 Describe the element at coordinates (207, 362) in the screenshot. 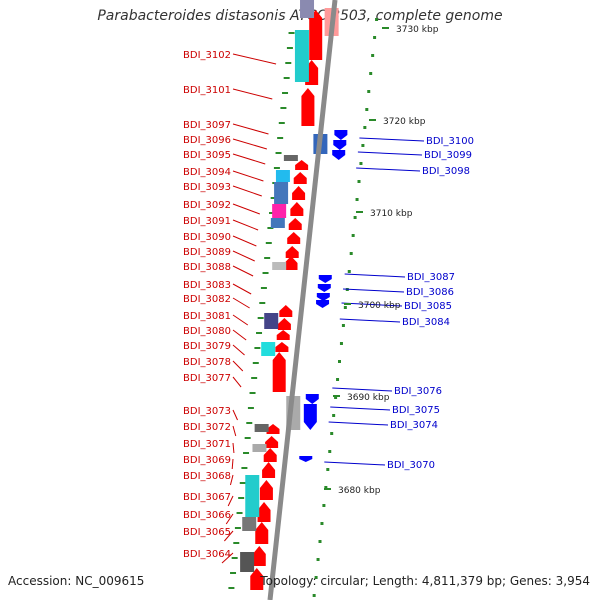

I see `gene-label: BDI_3078` at that location.